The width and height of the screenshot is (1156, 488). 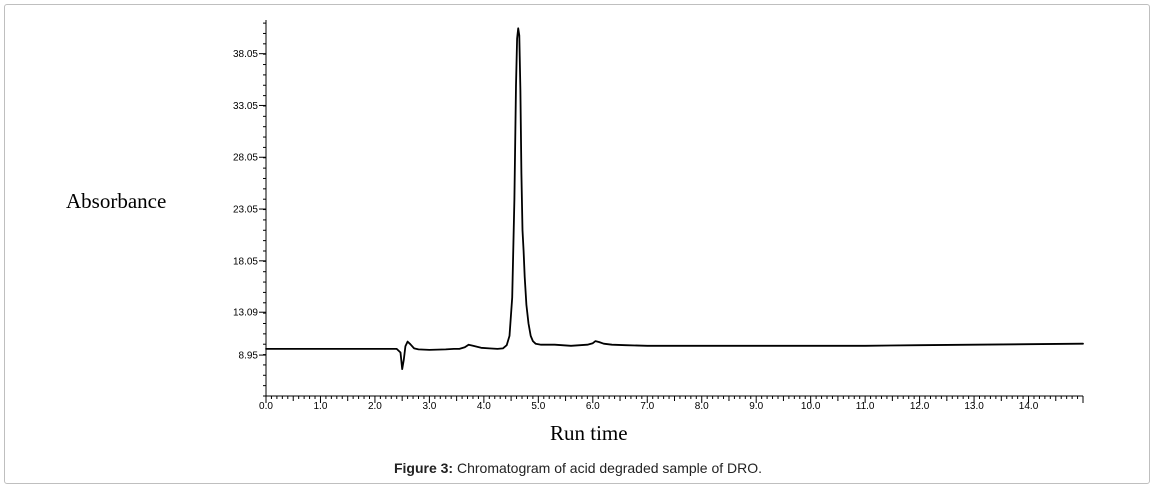 What do you see at coordinates (538, 406) in the screenshot?
I see `x-tick-label: 5.0` at bounding box center [538, 406].